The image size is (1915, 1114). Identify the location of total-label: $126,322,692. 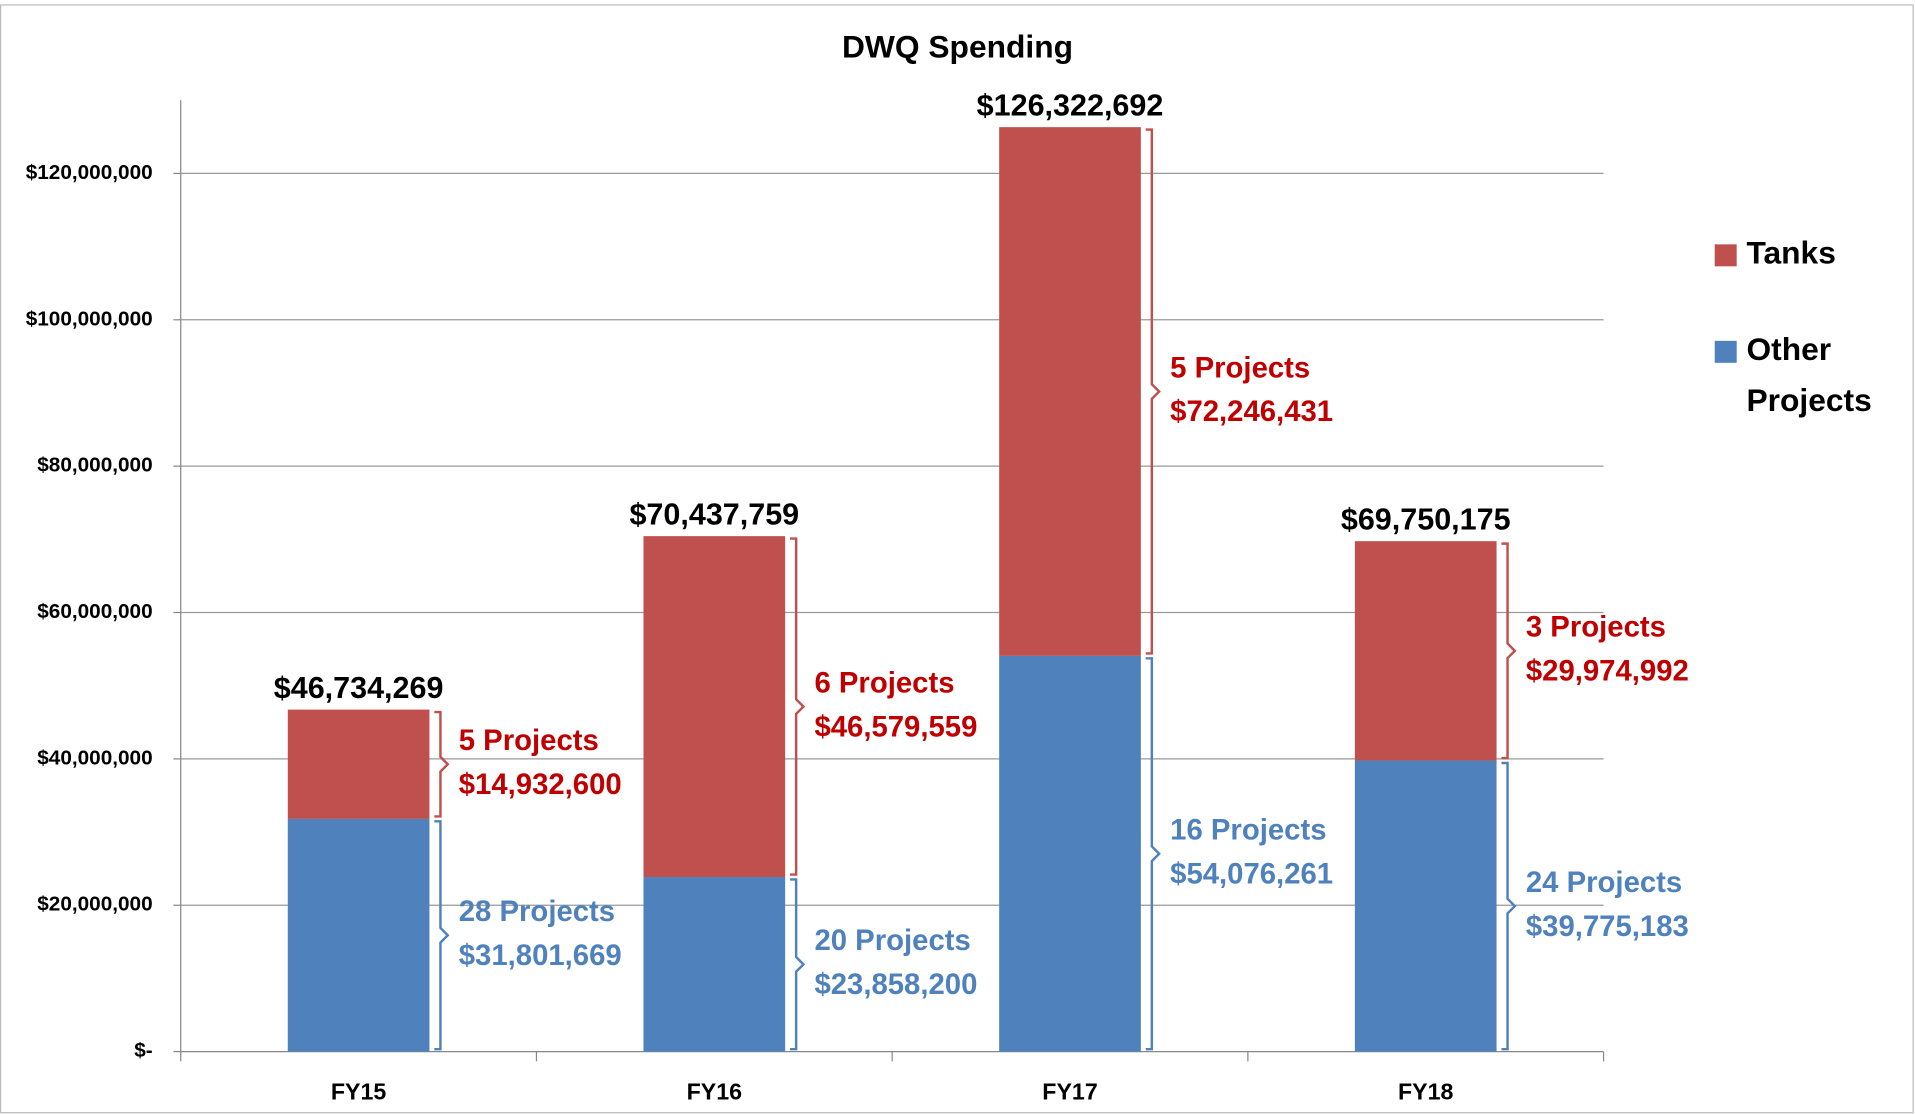
(1070, 106).